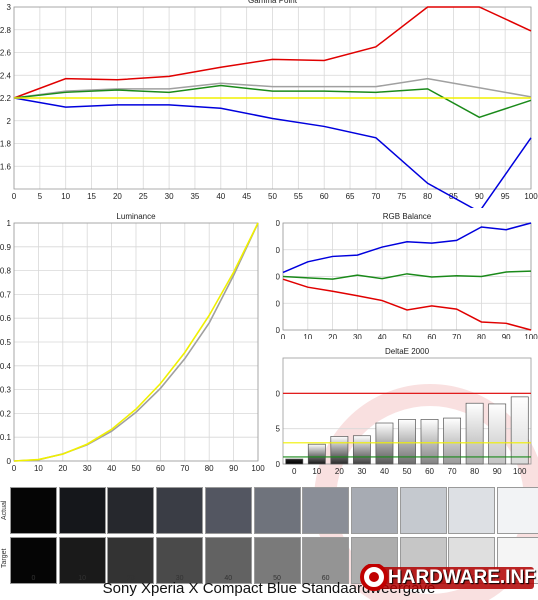 The height and width of the screenshot is (600, 538). Describe the element at coordinates (6, 98) in the screenshot. I see `gamma-y-tick: 2.2` at that location.